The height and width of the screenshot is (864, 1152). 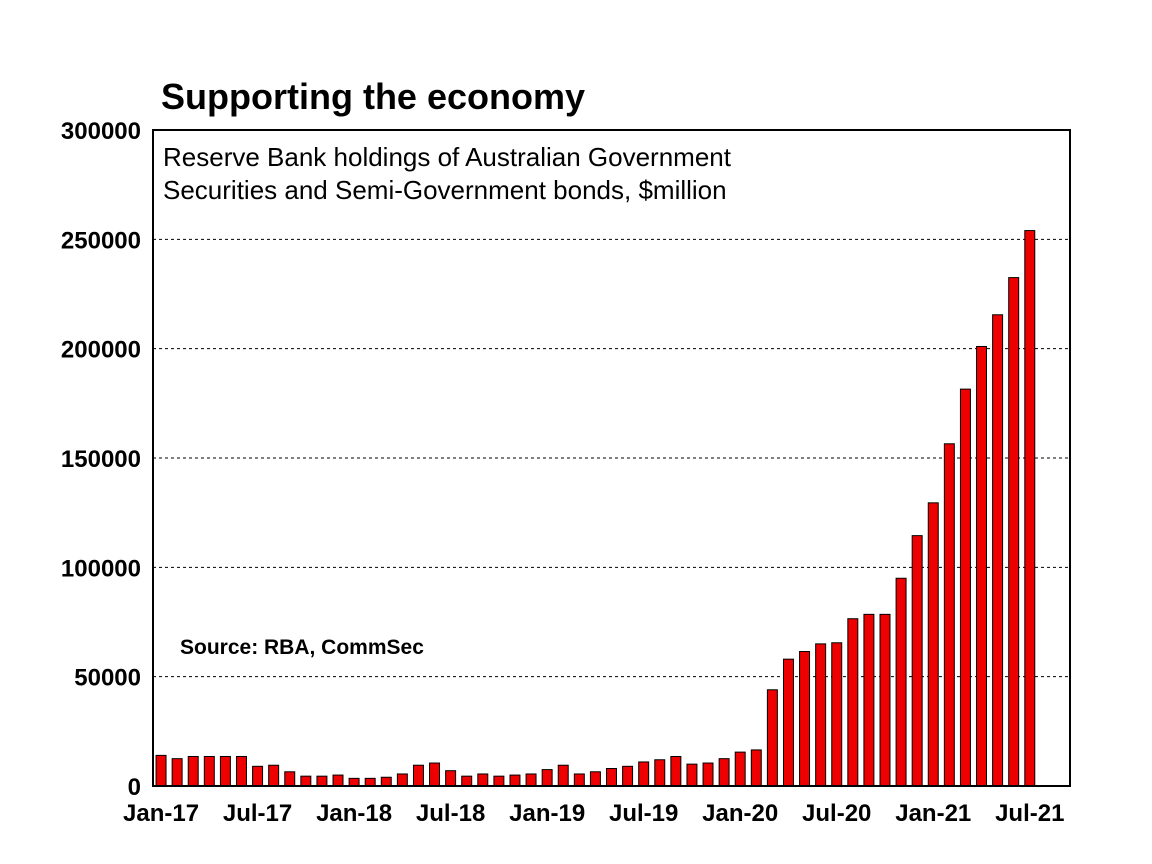 I want to click on chart-title: Supporting the economy, so click(x=373, y=96).